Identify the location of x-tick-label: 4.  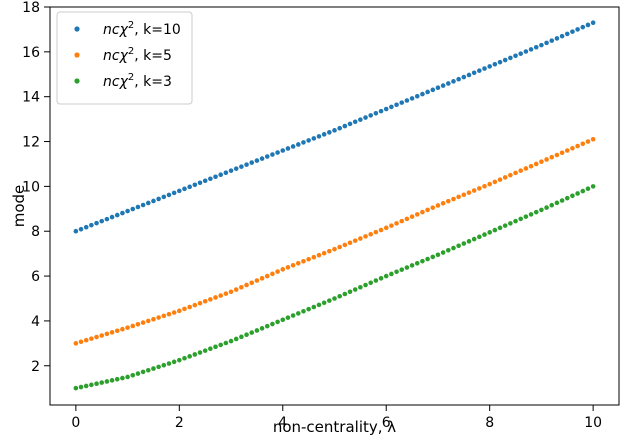
(282, 423).